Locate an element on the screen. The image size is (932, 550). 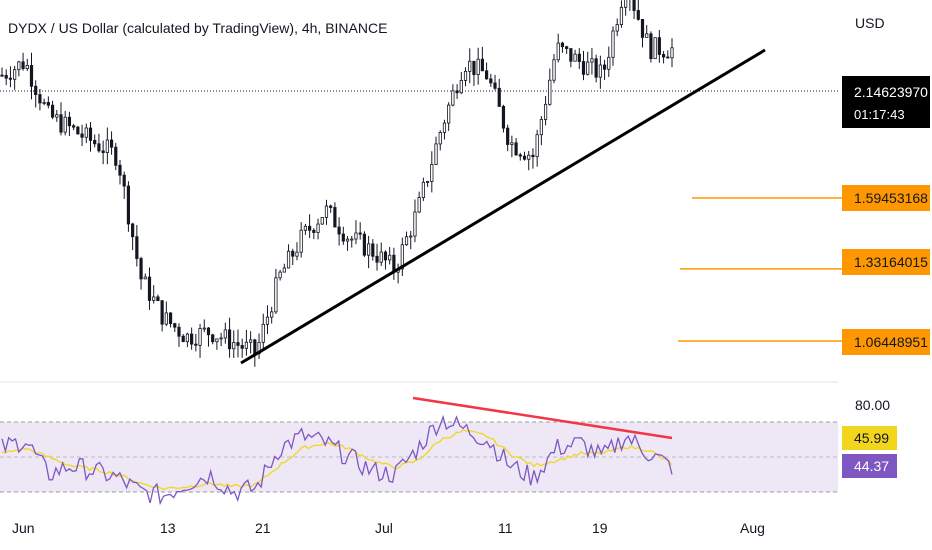
x-tick-label: 21 is located at coordinates (263, 528).